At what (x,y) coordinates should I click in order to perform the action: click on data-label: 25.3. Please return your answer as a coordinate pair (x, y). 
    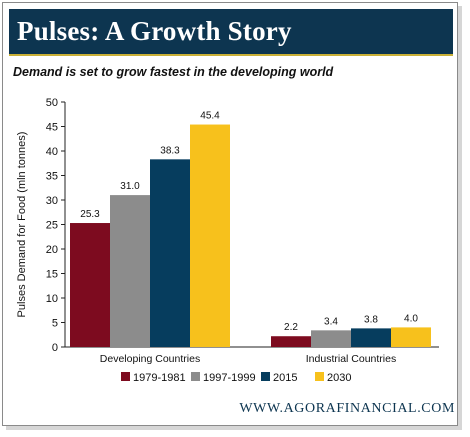
    Looking at the image, I should click on (90, 214).